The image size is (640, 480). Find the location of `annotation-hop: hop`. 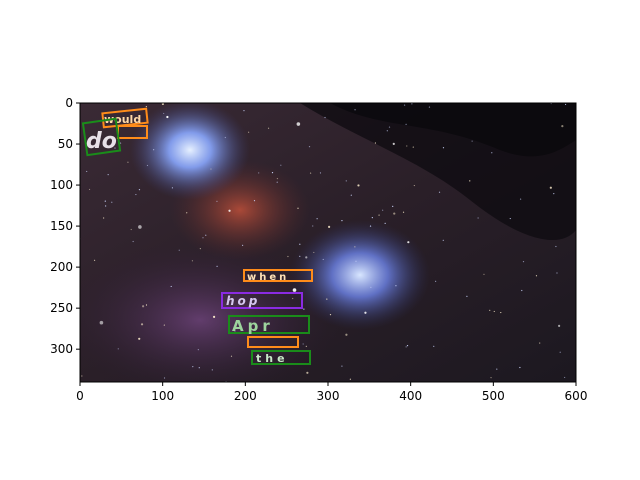

annotation-hop: hop is located at coordinates (262, 300).